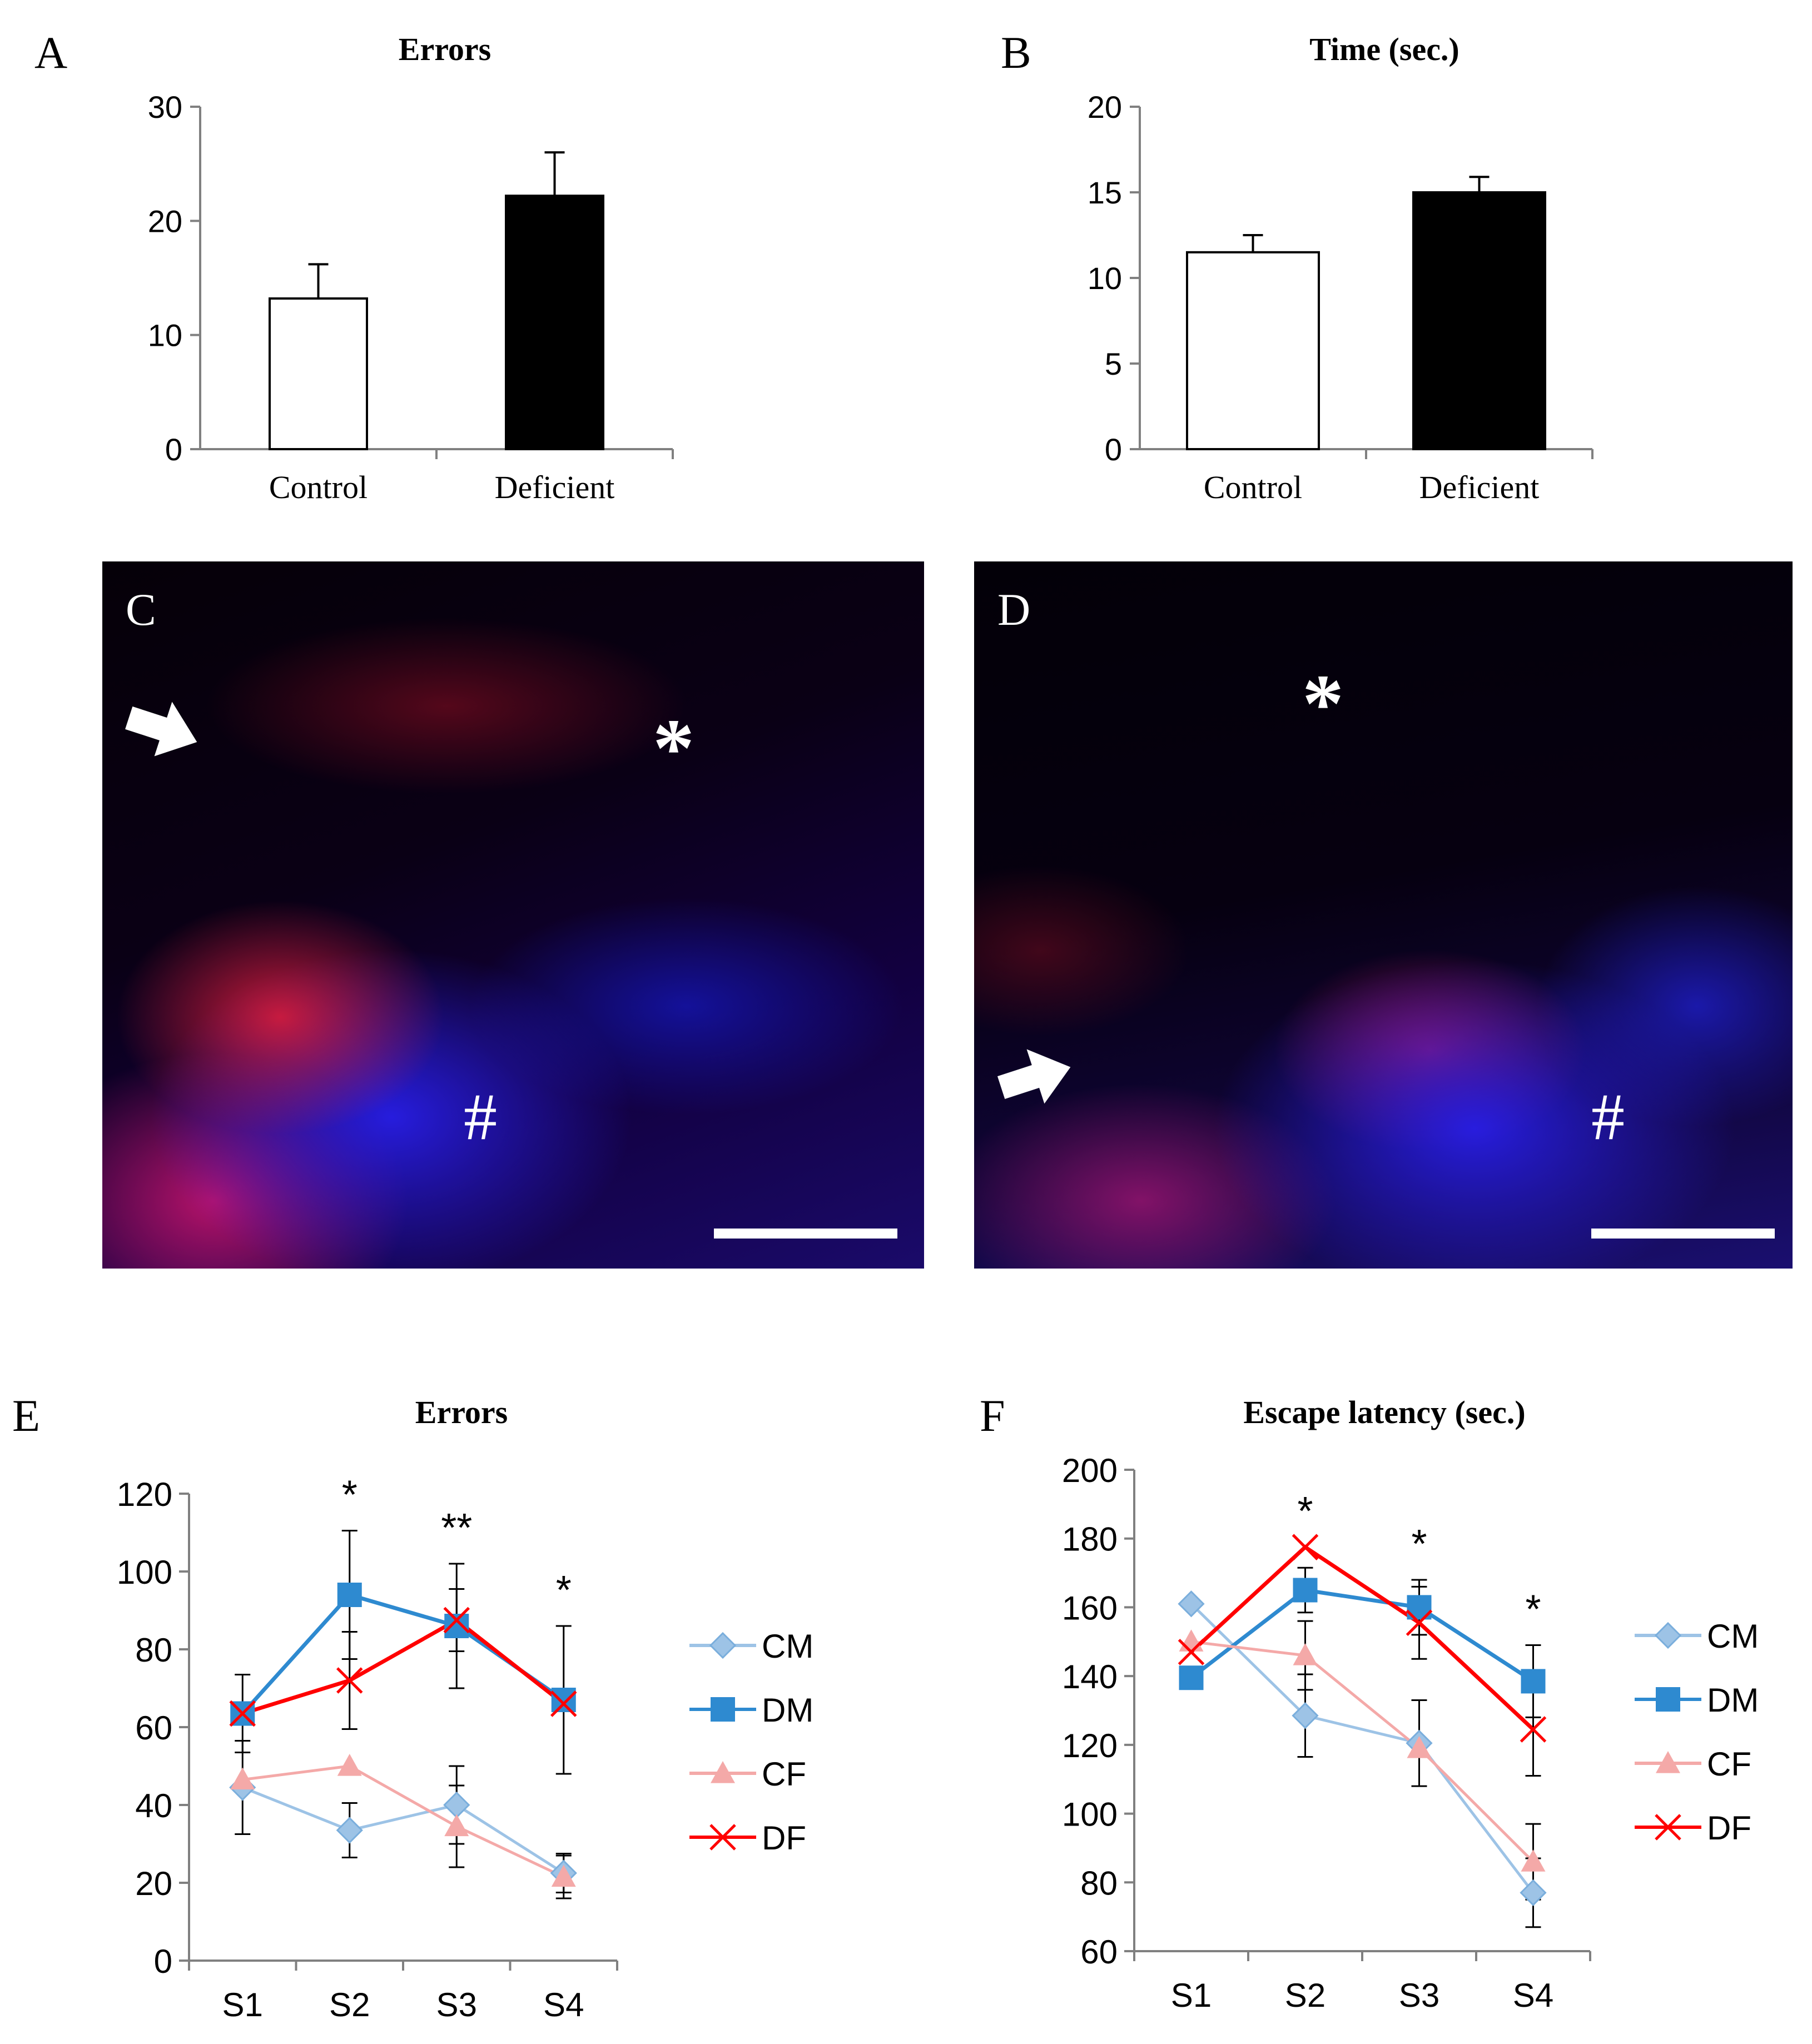 The width and height of the screenshot is (1812, 2044). What do you see at coordinates (1384, 49) in the screenshot?
I see `chart-title: Time (sec.)` at bounding box center [1384, 49].